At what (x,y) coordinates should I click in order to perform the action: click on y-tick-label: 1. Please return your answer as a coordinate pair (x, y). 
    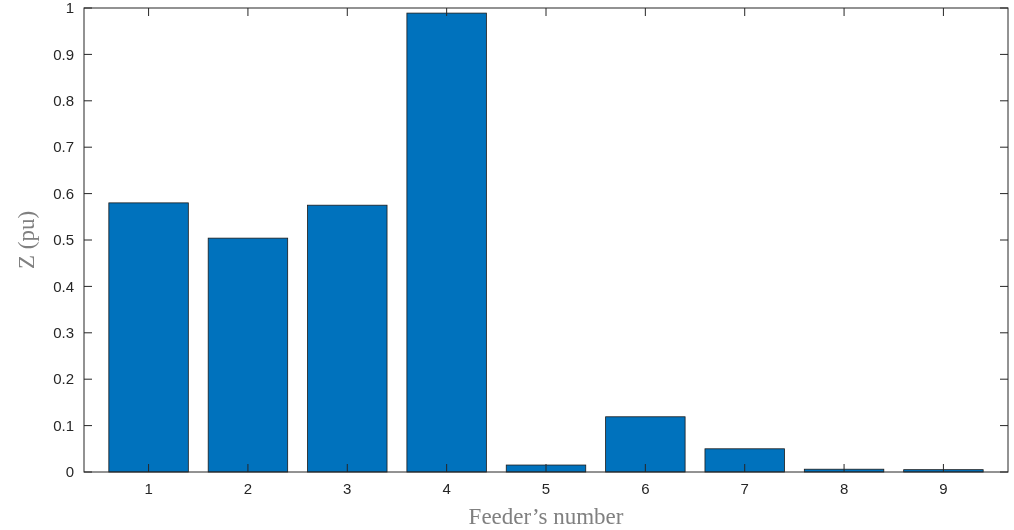
    Looking at the image, I should click on (69, 8).